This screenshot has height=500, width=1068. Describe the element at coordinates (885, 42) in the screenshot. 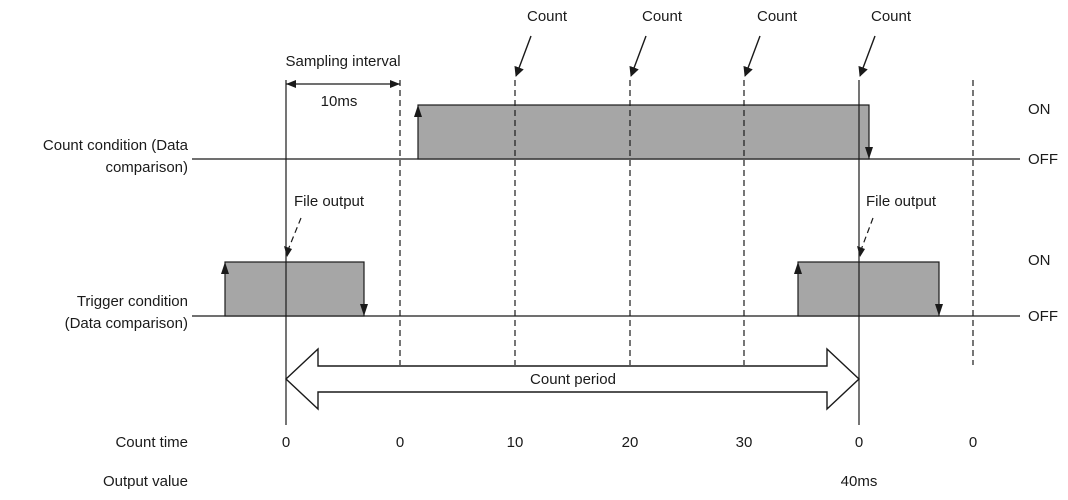

I see `count-marker-4: Count` at that location.